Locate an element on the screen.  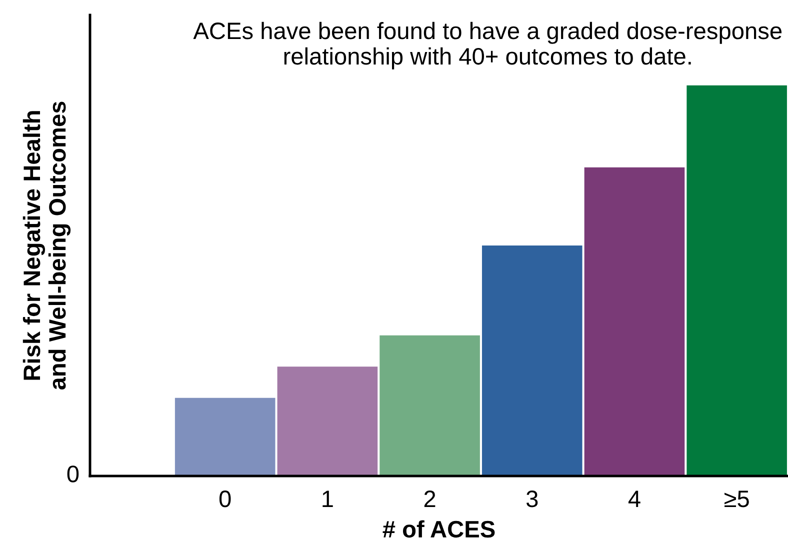
text: 0 is located at coordinates (73, 474).